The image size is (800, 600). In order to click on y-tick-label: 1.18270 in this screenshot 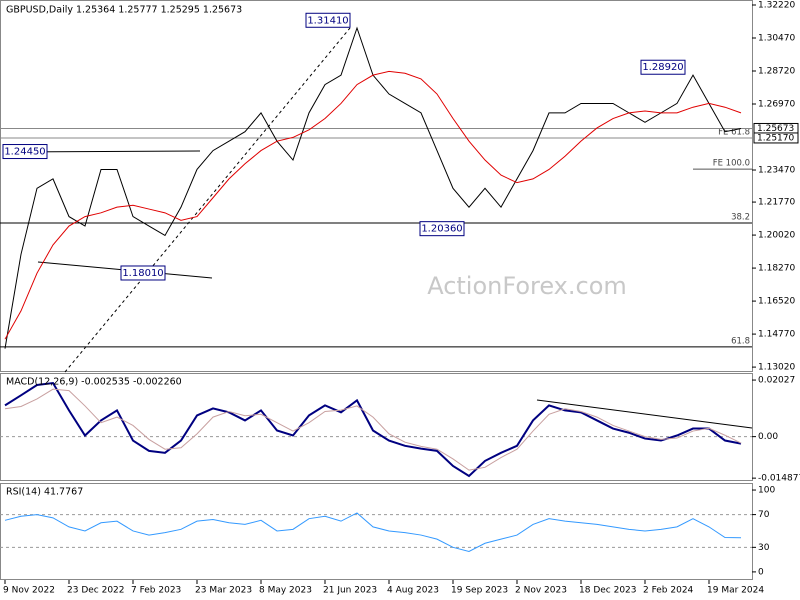, I will do `click(776, 269)`.